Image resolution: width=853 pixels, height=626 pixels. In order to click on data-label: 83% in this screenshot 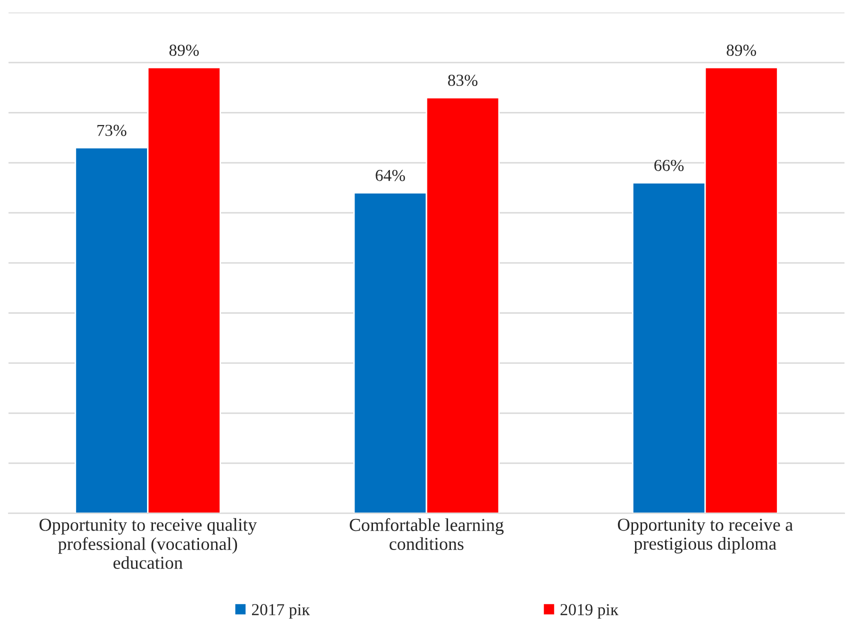, I will do `click(463, 80)`.